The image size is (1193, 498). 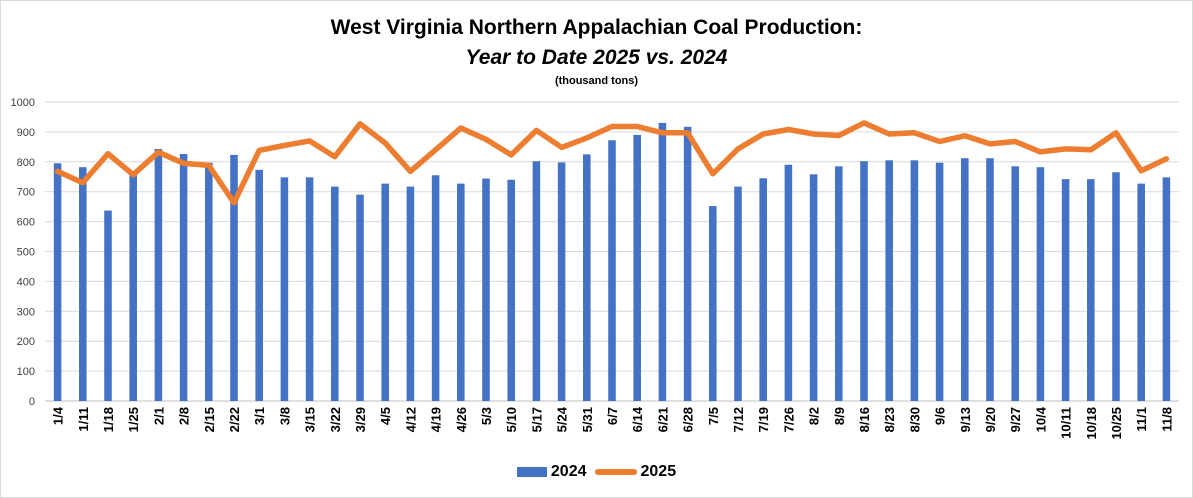 I want to click on x-tick-label: 8/30, so click(x=914, y=419).